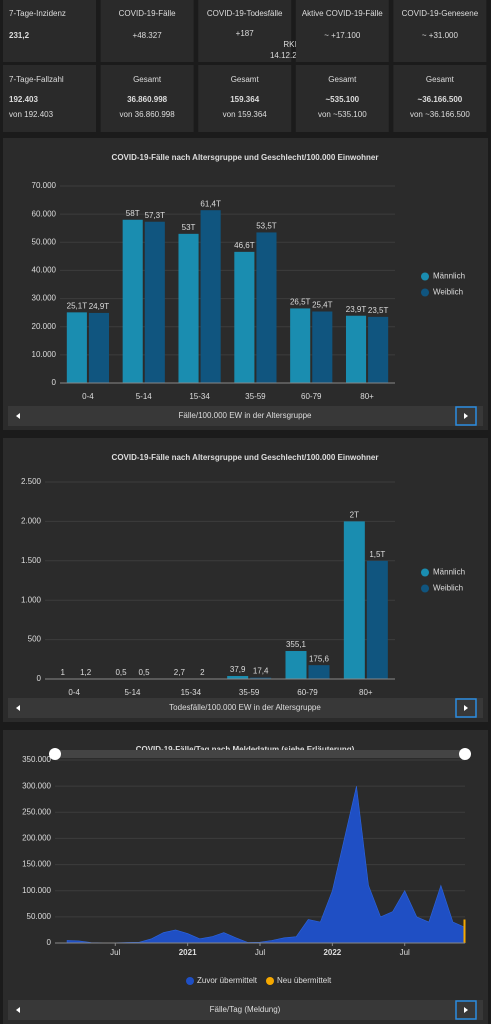 The width and height of the screenshot is (491, 1024). I want to click on y-tick-label: 100.000, so click(36, 890).